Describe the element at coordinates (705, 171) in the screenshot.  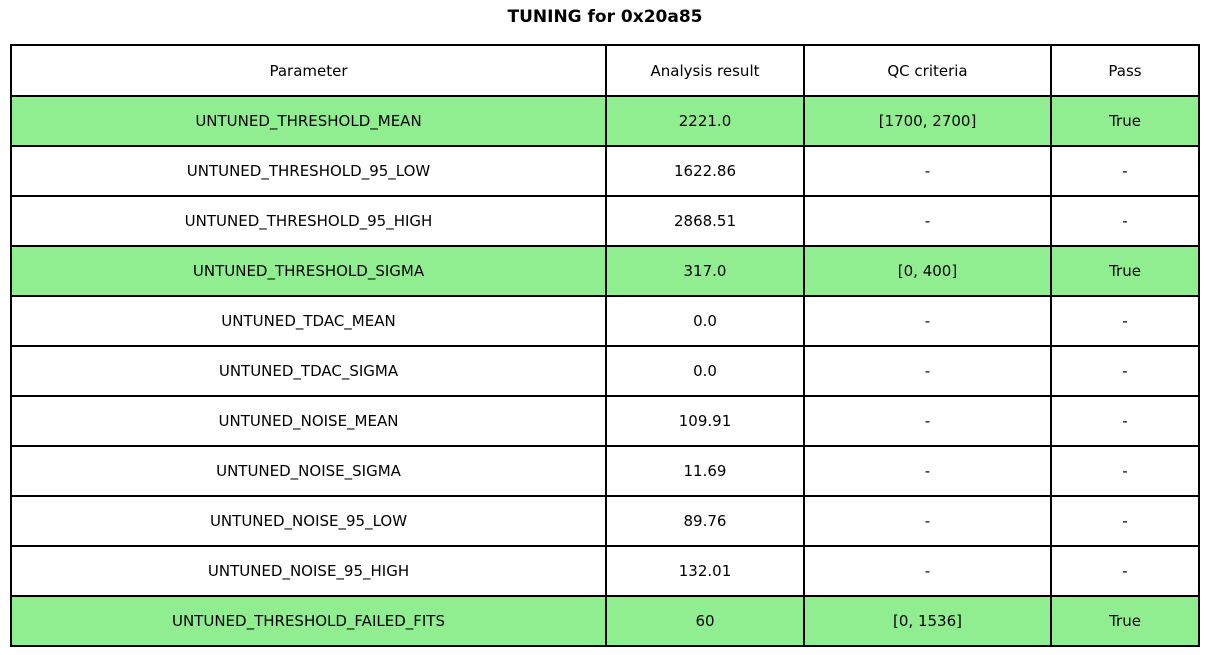
I see `result-cell: 1622.86` at that location.